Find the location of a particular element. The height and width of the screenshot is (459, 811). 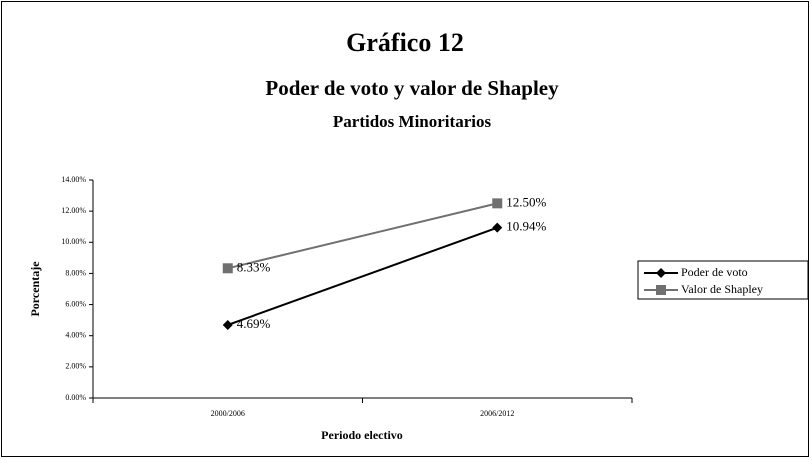

y-tick-label: 6.00% is located at coordinates (75, 303).